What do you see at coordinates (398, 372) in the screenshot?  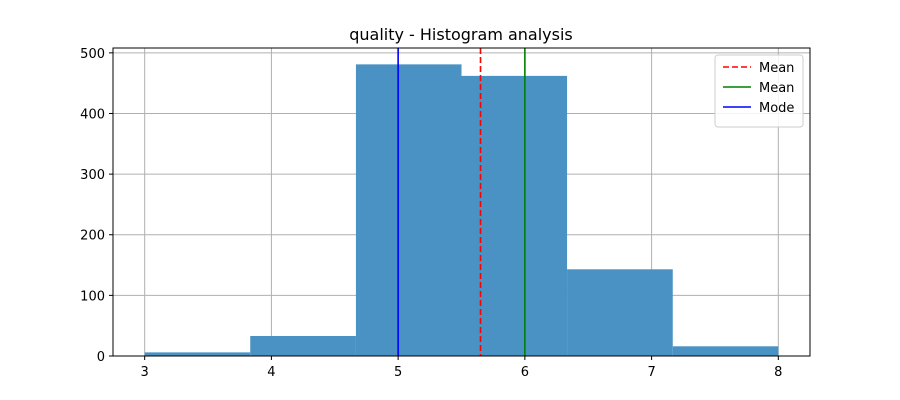 I see `x-tick-label: 5` at bounding box center [398, 372].